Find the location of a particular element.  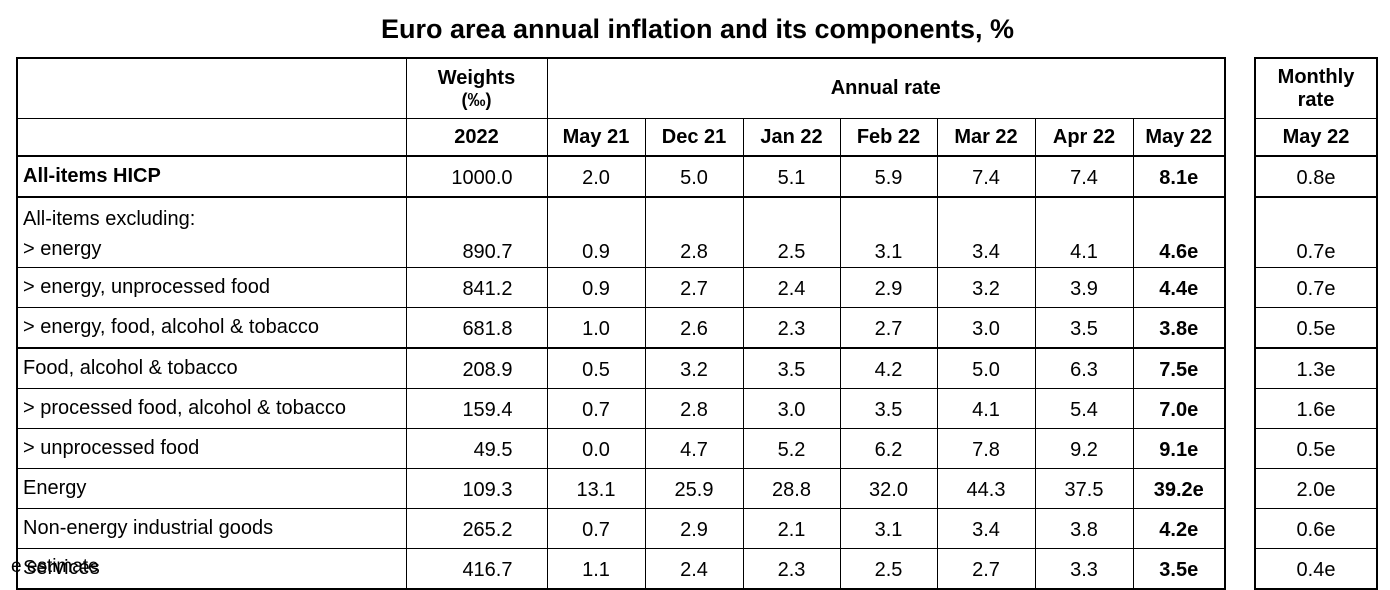

row-label-text: > energy is located at coordinates (62, 249).